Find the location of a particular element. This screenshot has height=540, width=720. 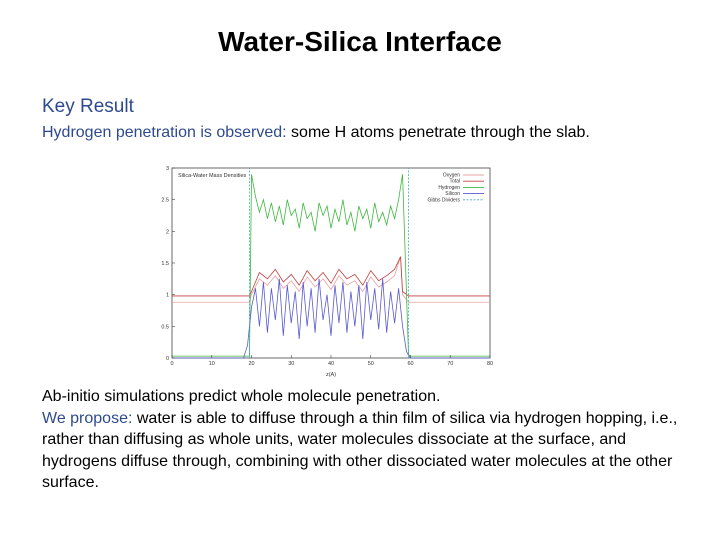

y-tick-label: 0 is located at coordinates (167, 359).